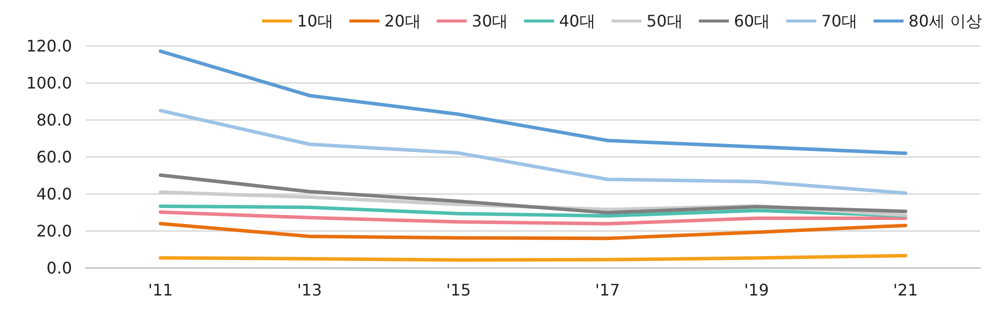  Describe the element at coordinates (752, 21) in the screenshot. I see `legend-label: 60대` at that location.